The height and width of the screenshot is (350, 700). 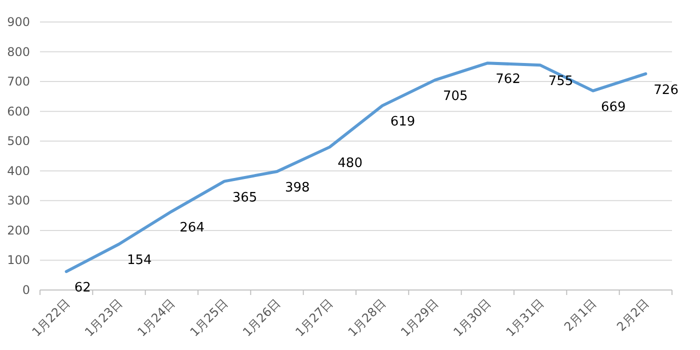 What do you see at coordinates (245, 198) in the screenshot?
I see `data-label: 365` at bounding box center [245, 198].